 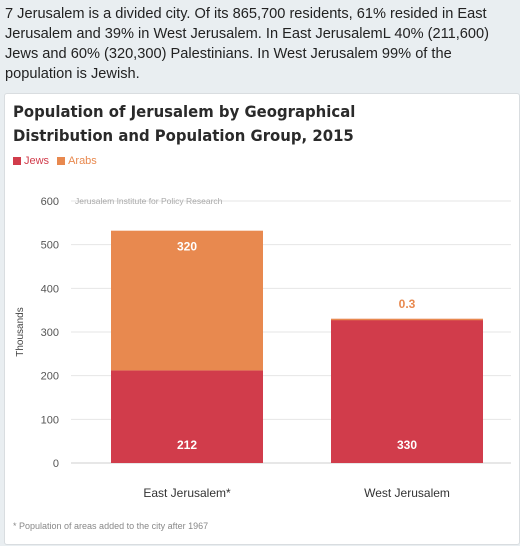 I want to click on data-label-arabs-0: 320, so click(x=187, y=247).